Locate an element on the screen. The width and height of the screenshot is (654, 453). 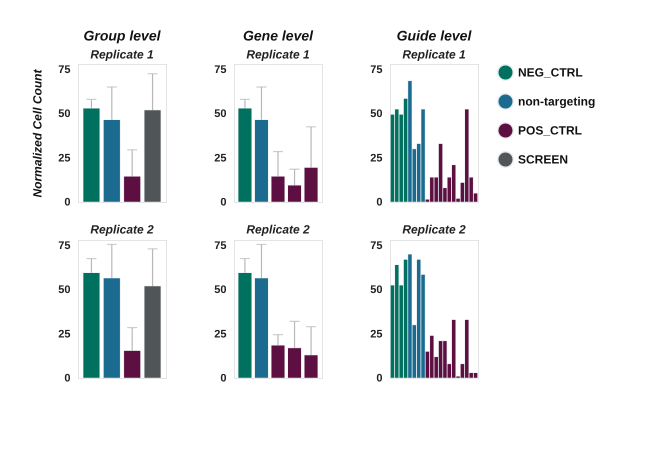
legend-label: NEG_CTRL is located at coordinates (550, 73).